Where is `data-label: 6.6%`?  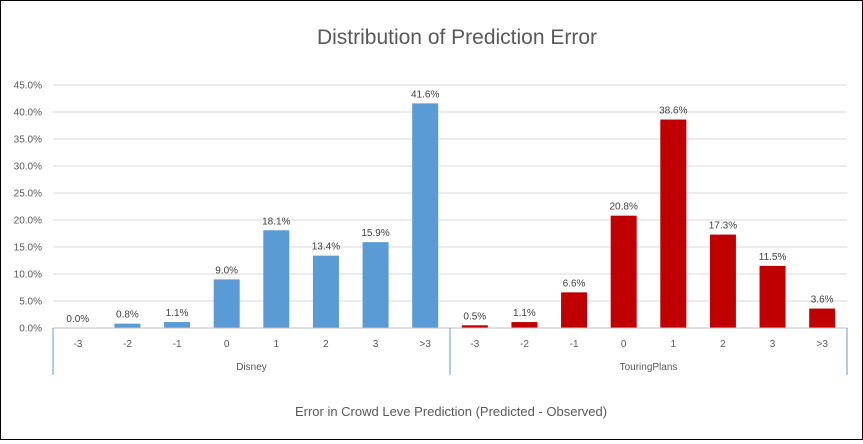 data-label: 6.6% is located at coordinates (574, 283).